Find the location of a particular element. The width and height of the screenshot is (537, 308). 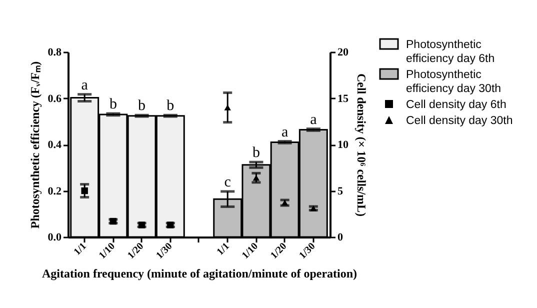

legend-label: Photosynthetic efficiency day 6th is located at coordinates (451, 52).